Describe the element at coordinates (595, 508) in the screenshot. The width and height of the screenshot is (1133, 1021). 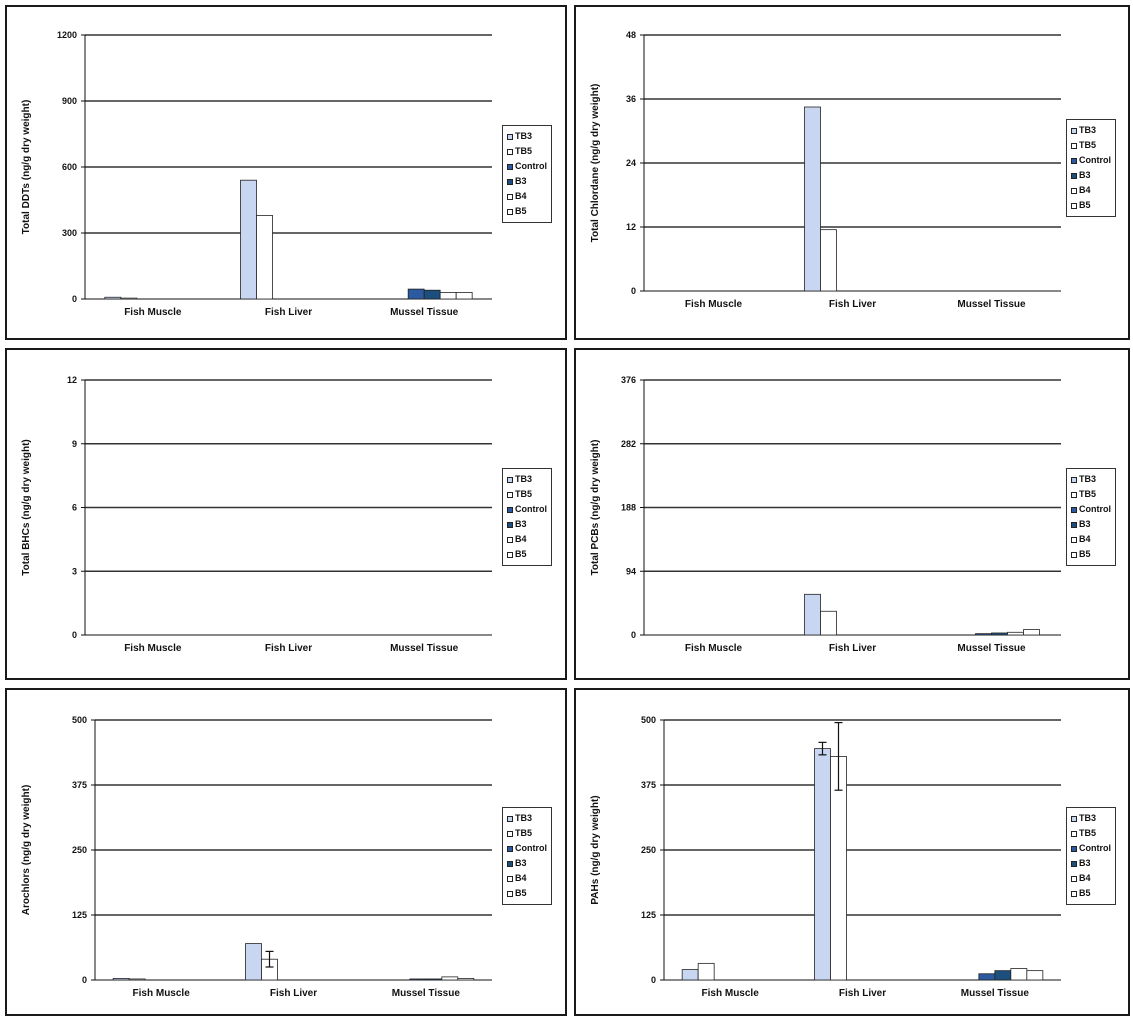
I see `y-axis-label: Total PCBs (ng/g dry weight)` at that location.